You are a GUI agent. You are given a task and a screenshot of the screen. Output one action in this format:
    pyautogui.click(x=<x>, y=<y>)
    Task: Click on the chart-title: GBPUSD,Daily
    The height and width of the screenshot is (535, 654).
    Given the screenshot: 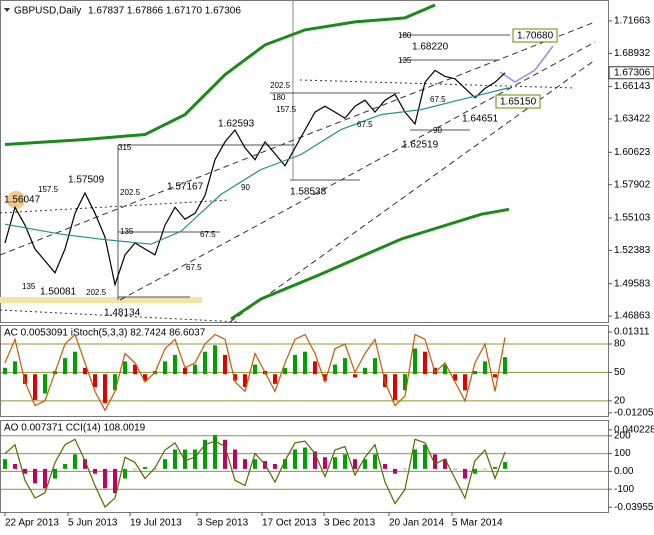 What is the action you would take?
    pyautogui.click(x=47, y=11)
    